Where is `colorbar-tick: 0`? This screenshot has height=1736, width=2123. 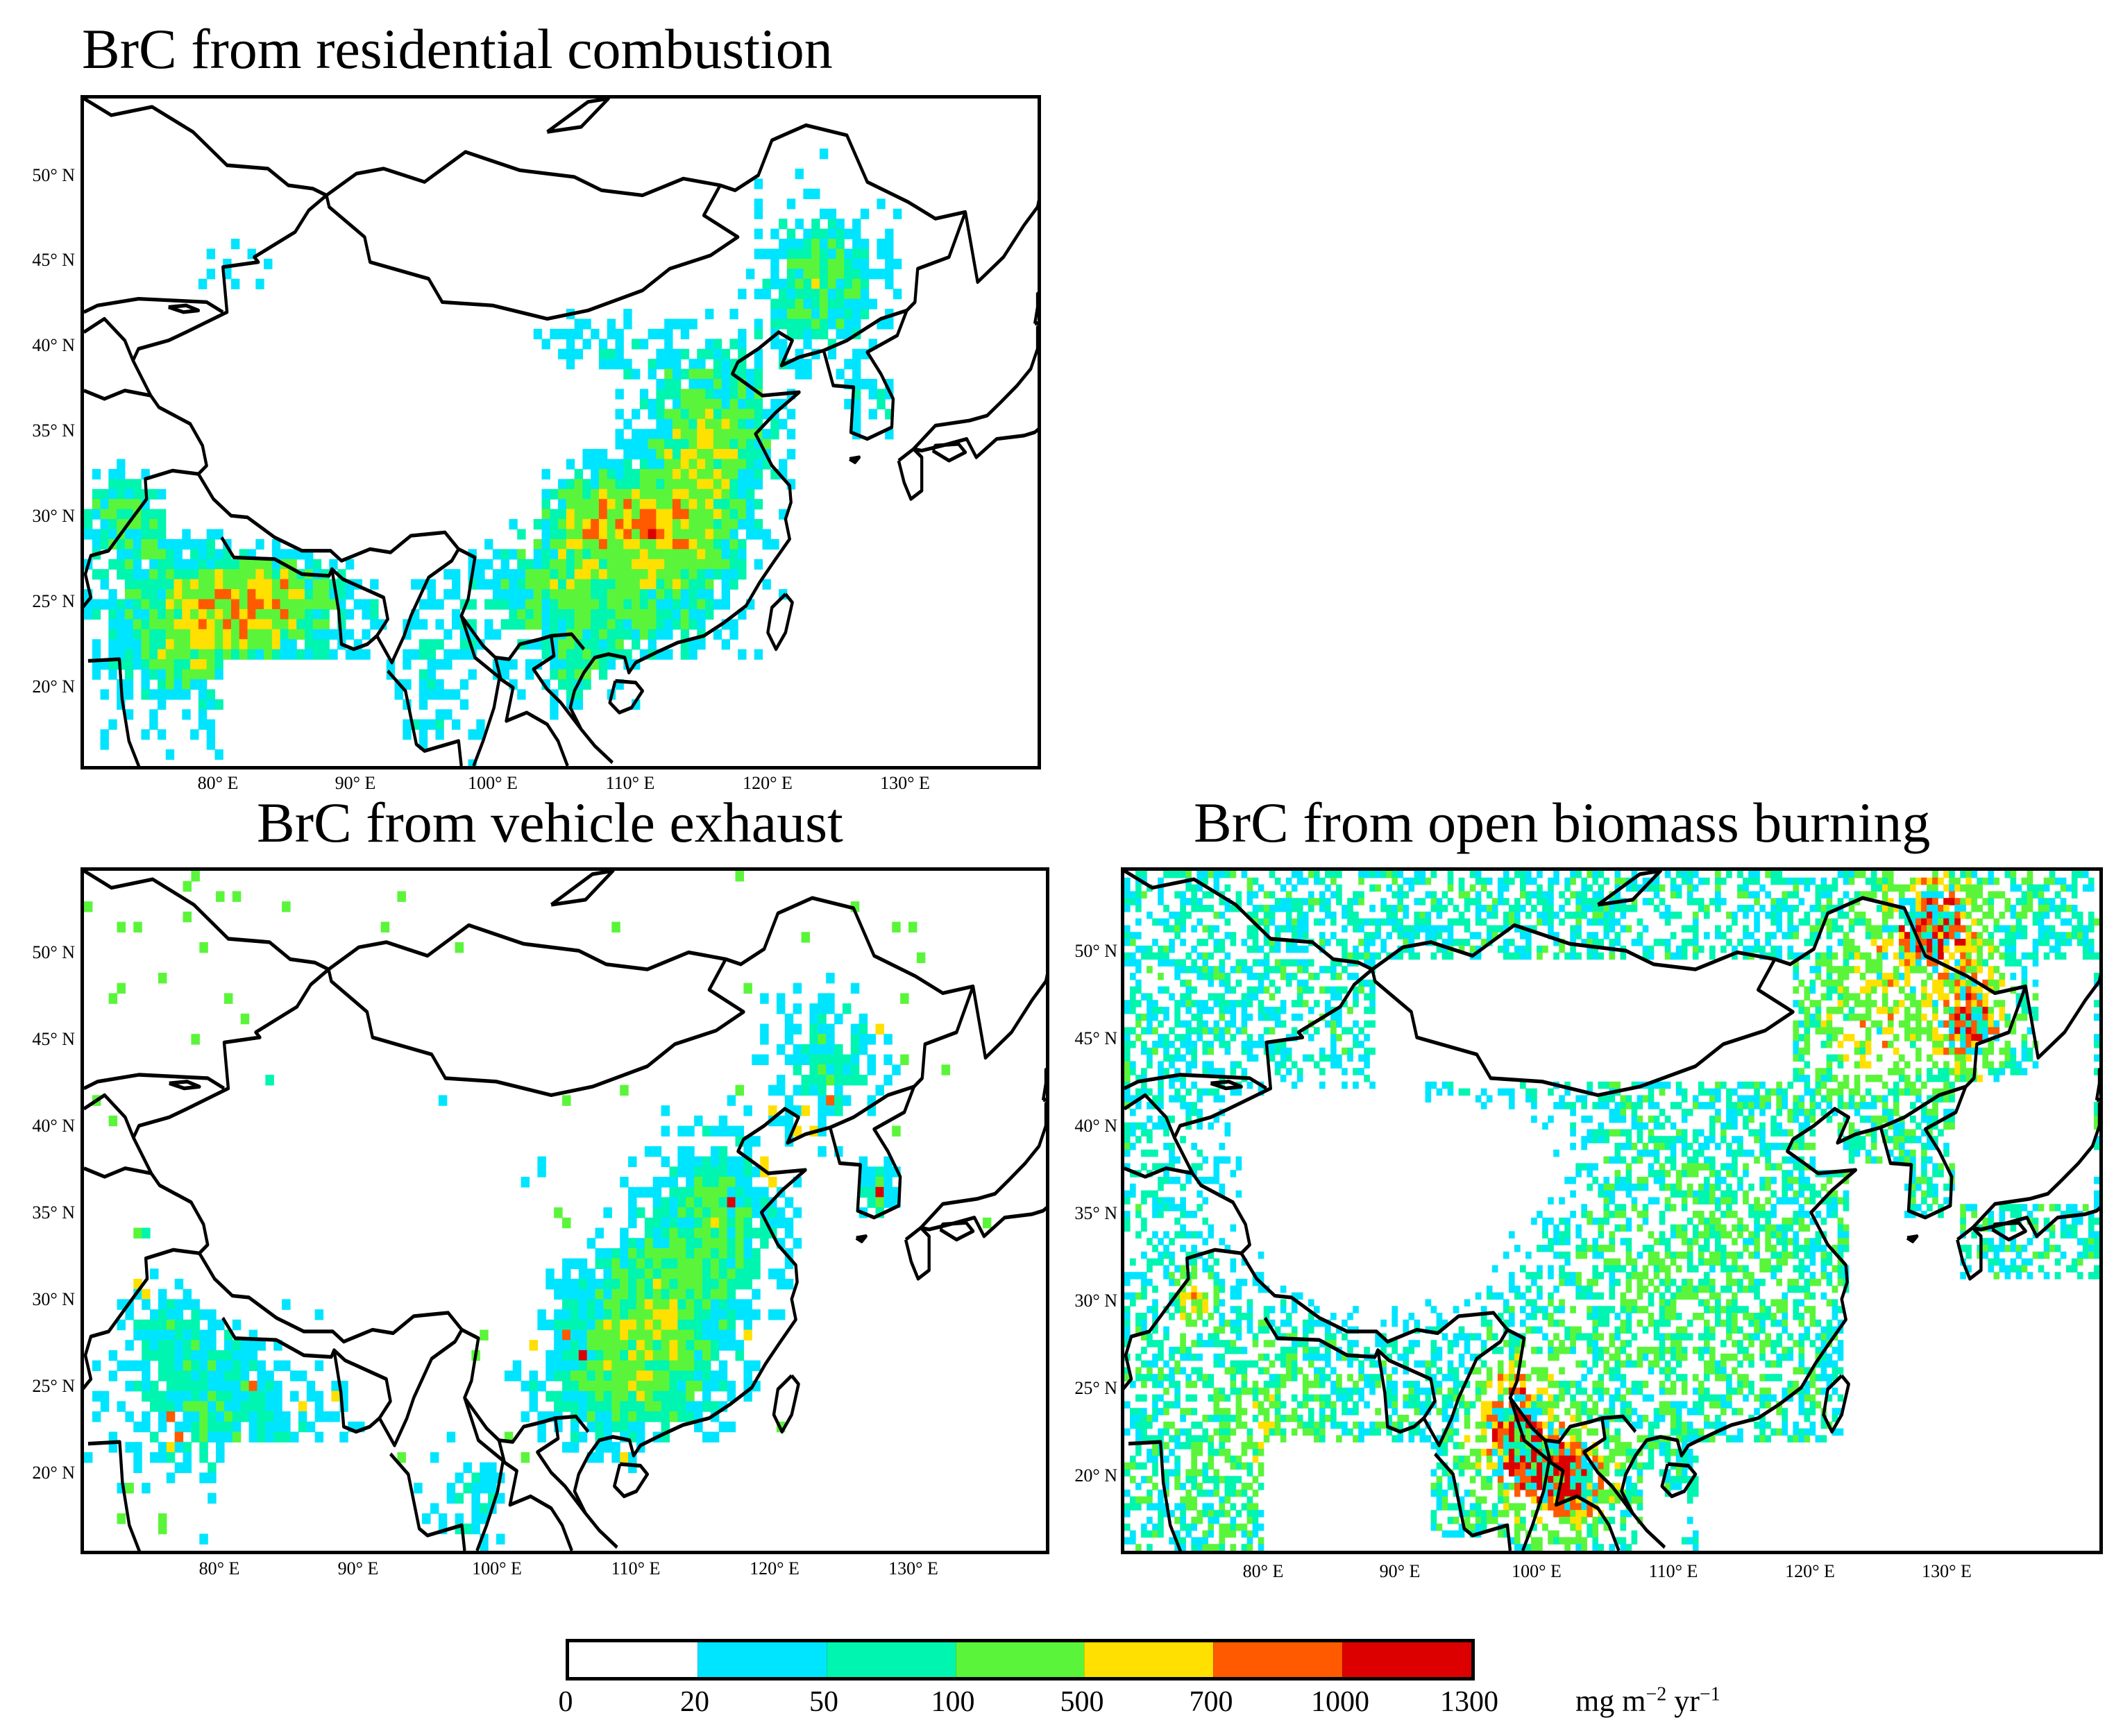 colorbar-tick: 0 is located at coordinates (565, 1702).